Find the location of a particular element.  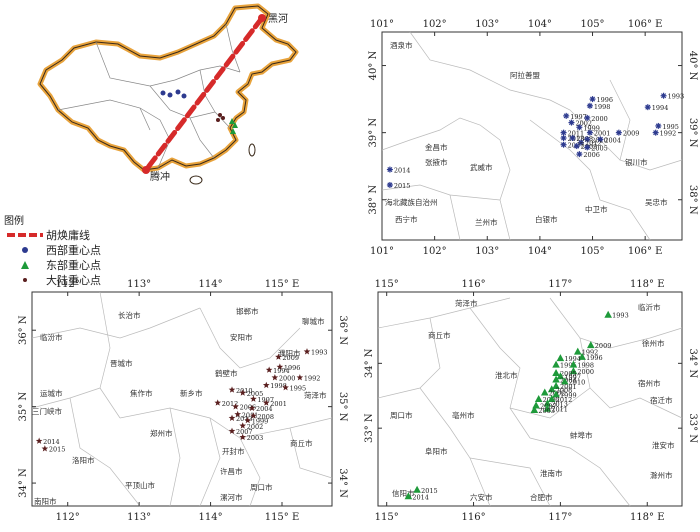

year-label: 2006 is located at coordinates (248, 408).